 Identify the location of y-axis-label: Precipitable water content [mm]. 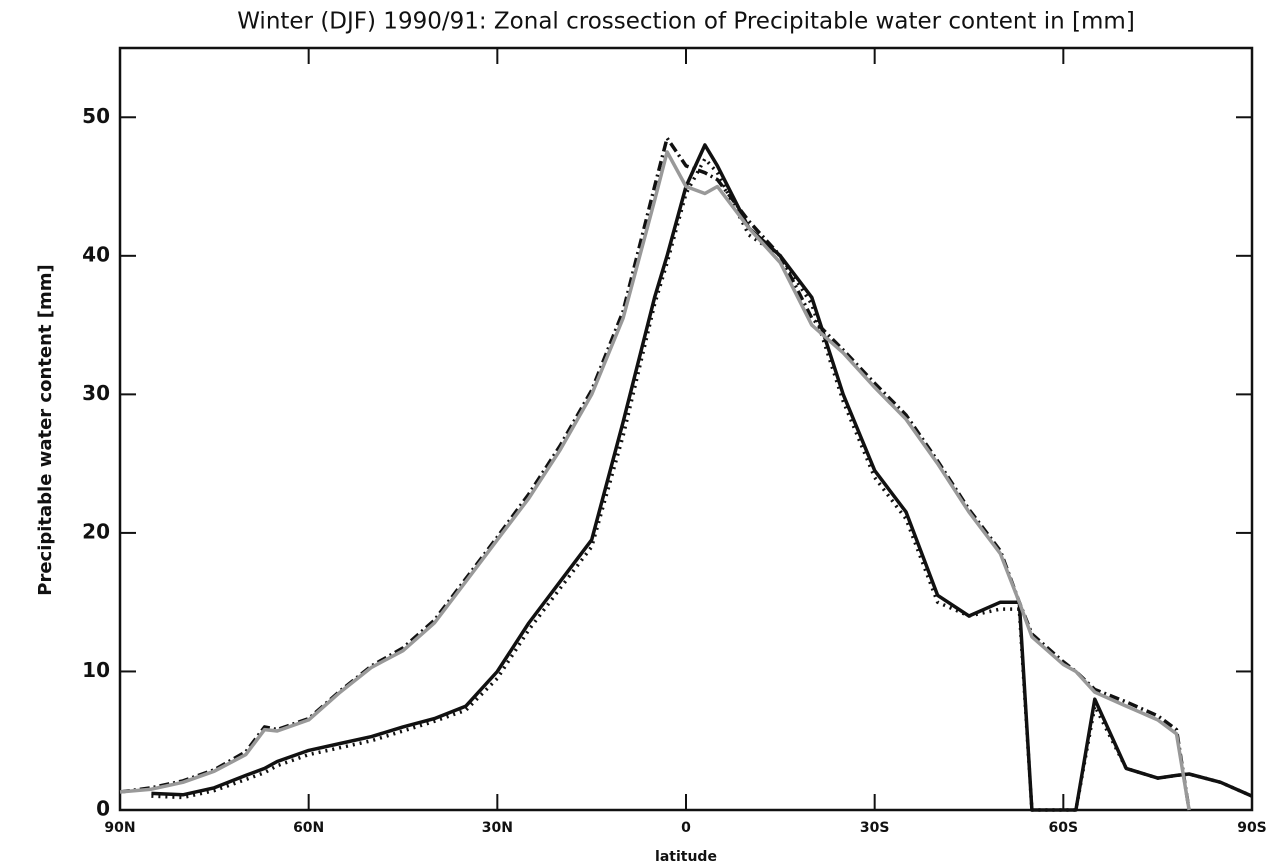
(45, 430).